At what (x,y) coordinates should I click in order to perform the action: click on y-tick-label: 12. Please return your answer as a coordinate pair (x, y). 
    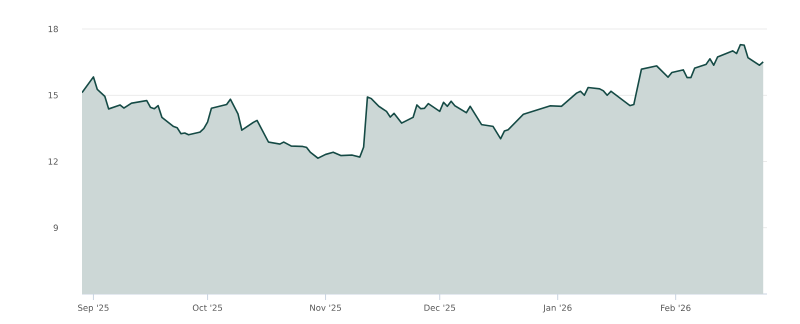
    Looking at the image, I should click on (53, 161).